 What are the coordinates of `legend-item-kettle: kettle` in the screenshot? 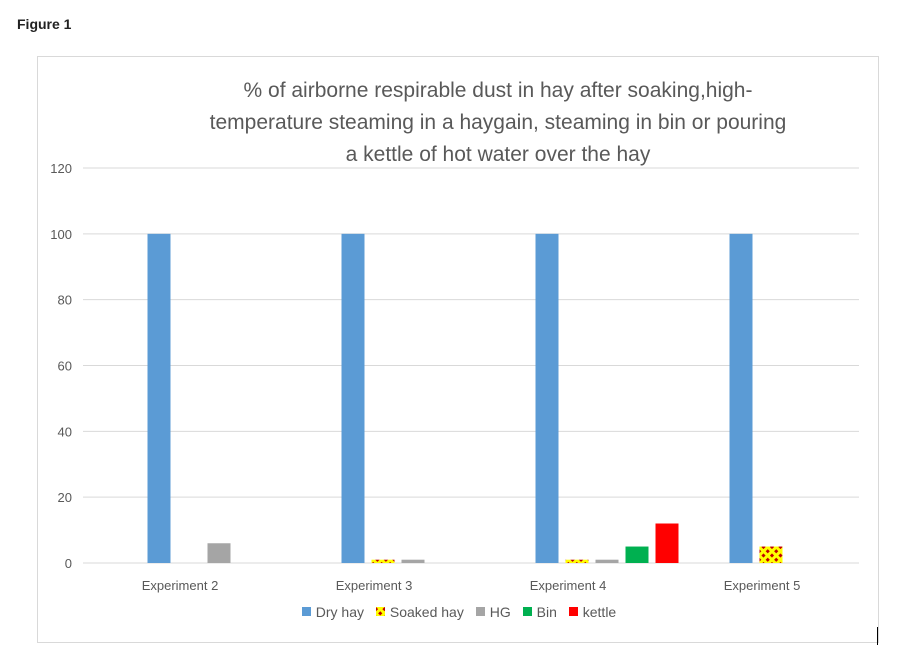 It's located at (592, 611).